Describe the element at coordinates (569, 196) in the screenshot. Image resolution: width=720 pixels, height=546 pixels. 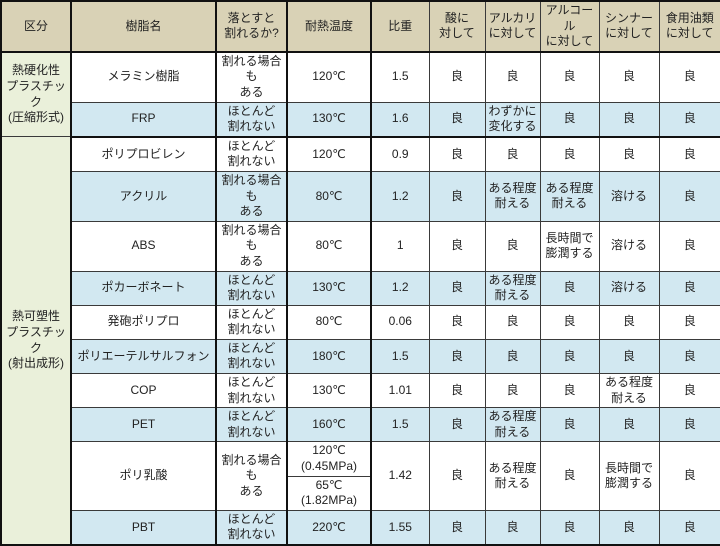
I see `cell-alcohol: ある程度 耐える` at that location.